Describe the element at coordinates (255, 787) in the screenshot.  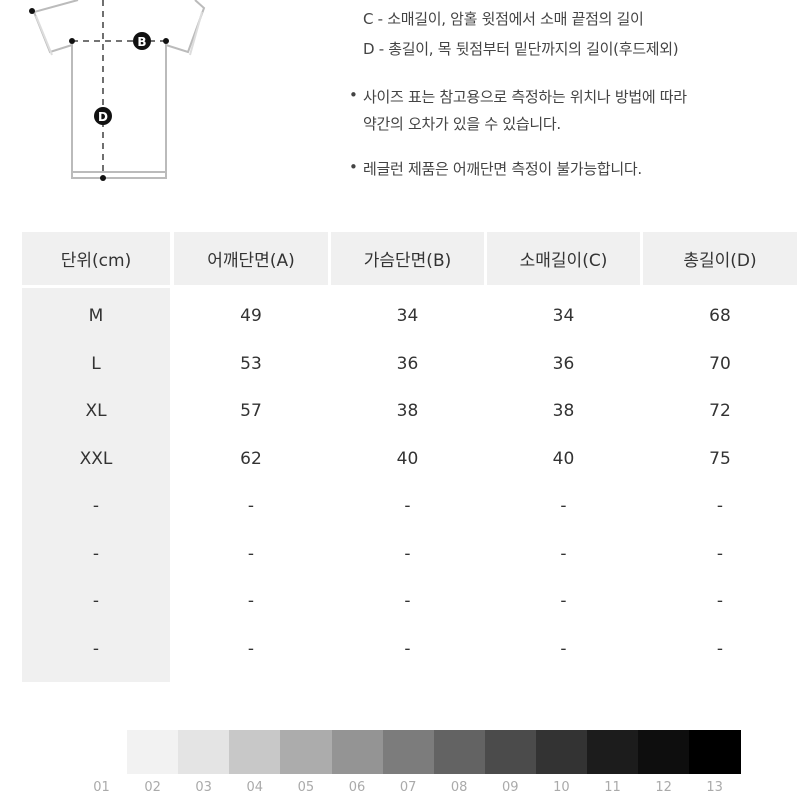
I see `swatch-label: 04` at that location.